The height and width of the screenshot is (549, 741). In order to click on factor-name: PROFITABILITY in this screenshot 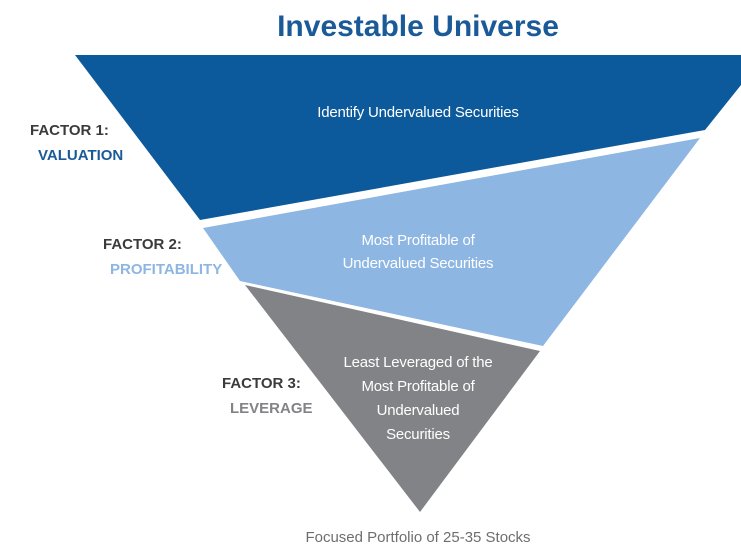, I will do `click(166, 269)`.